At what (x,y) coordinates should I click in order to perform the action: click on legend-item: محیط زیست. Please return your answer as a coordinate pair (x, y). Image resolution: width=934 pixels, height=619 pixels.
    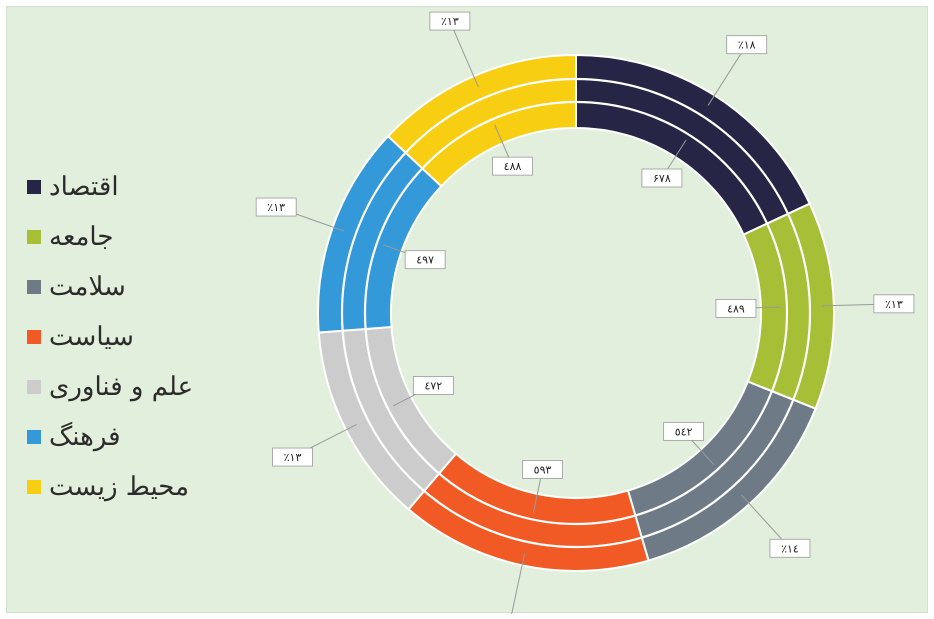
    Looking at the image, I should click on (132, 487).